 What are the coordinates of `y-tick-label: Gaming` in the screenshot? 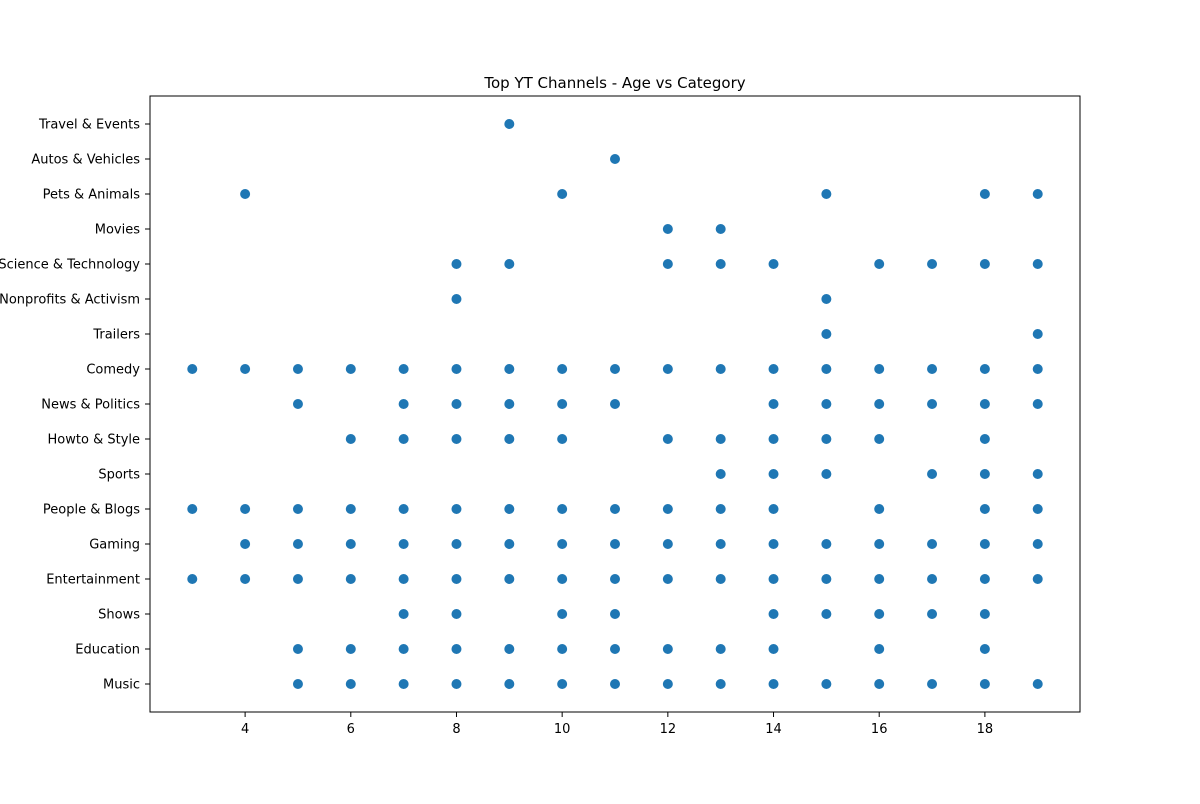 It's located at (114, 545).